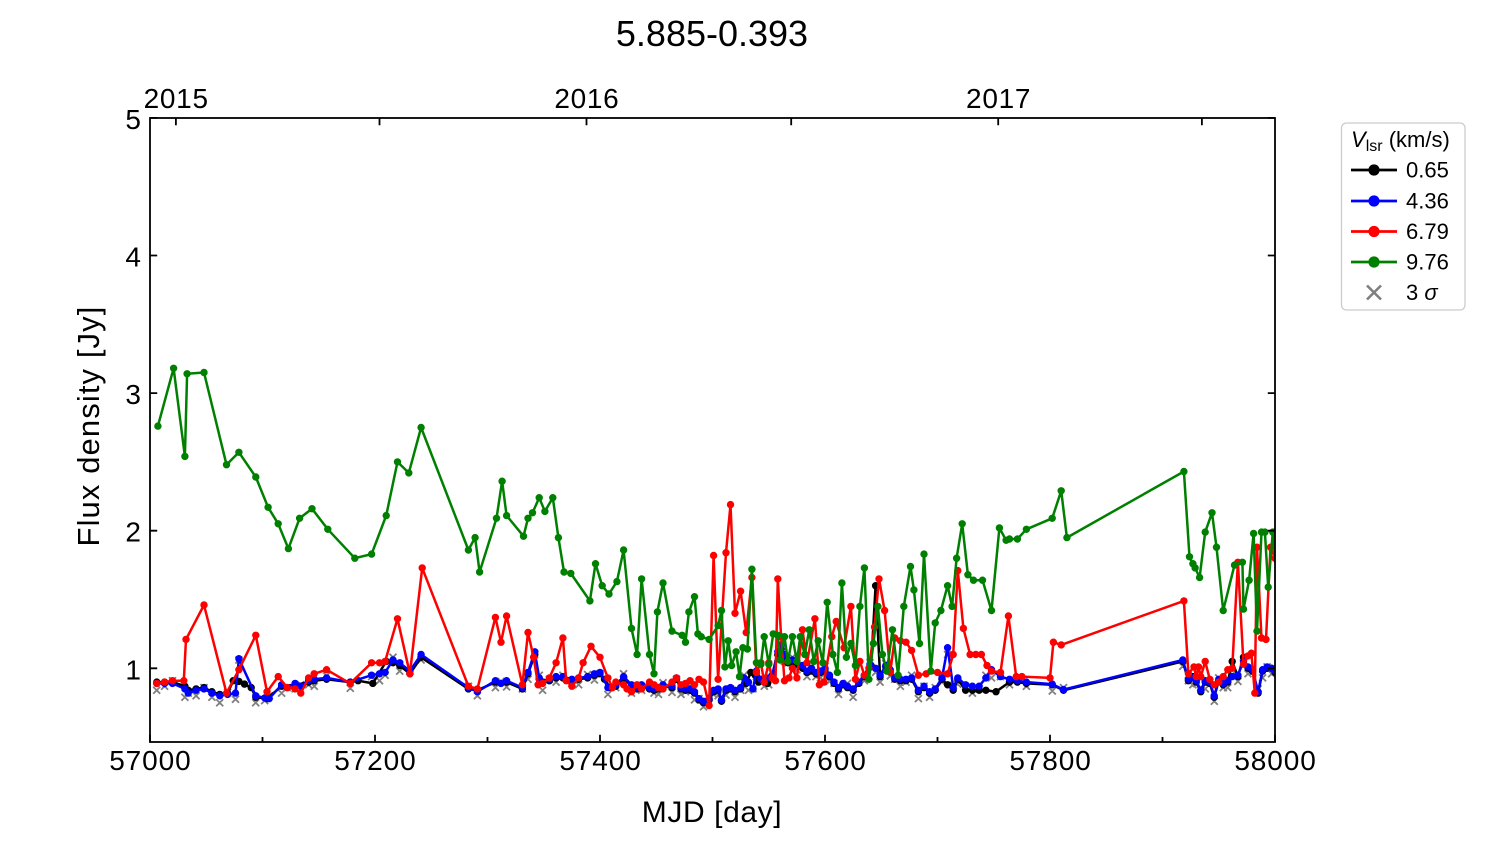  Describe the element at coordinates (825, 760) in the screenshot. I see `svg-text: 57600` at that location.